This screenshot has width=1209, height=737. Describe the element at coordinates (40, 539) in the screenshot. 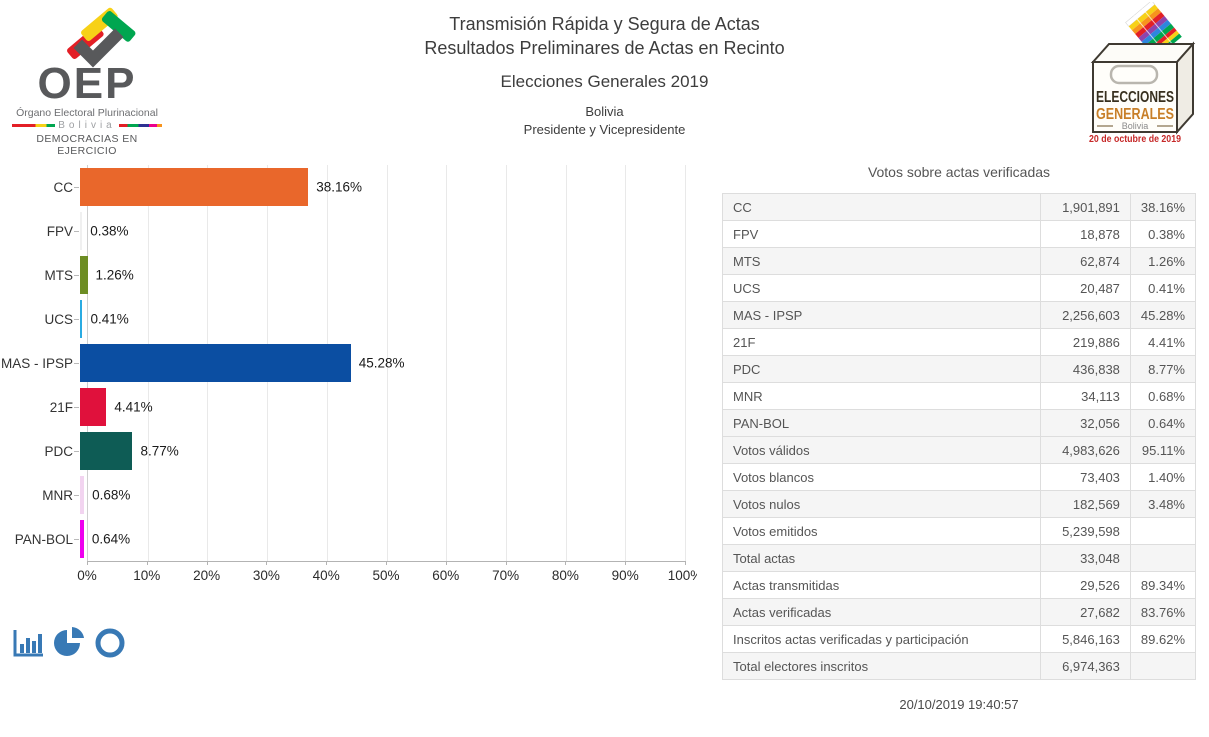

I see `bar-category-label: PAN-BOL` at that location.